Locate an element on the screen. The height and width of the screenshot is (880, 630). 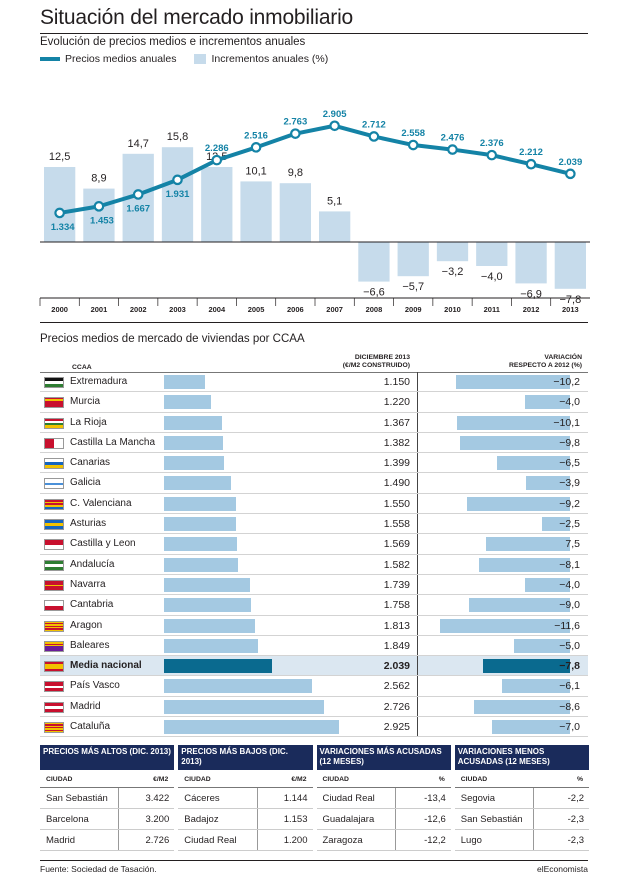
increment-label: 14,7 is located at coordinates (138, 144).